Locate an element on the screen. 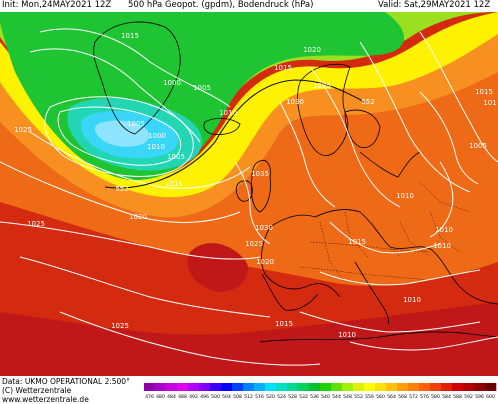 The image size is (498, 404). colorbar-tick-label: 532 is located at coordinates (303, 397).